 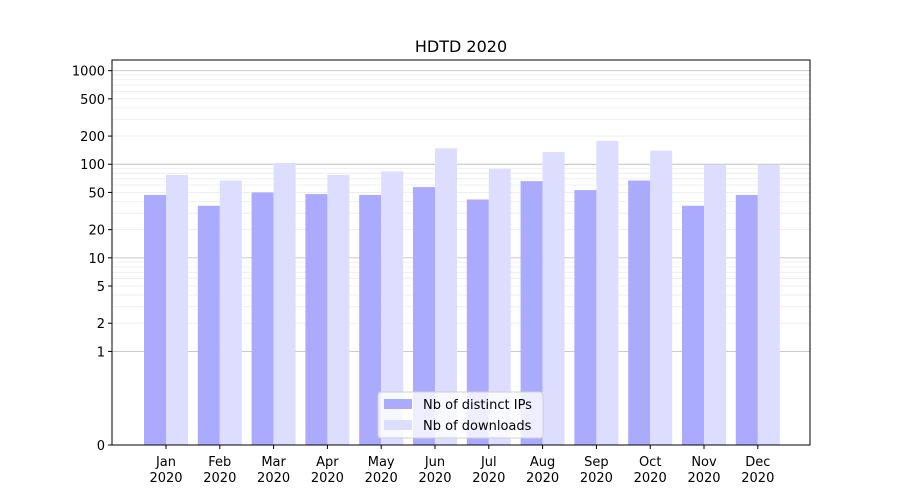 What do you see at coordinates (96, 259) in the screenshot?
I see `y-tick-label: 10` at bounding box center [96, 259].